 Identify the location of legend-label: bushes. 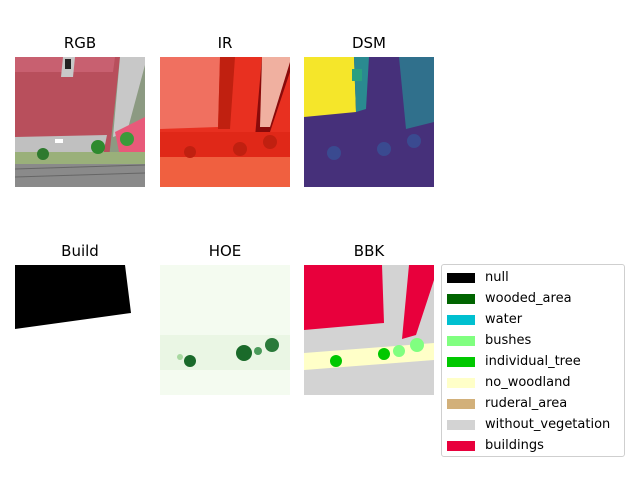
(508, 340).